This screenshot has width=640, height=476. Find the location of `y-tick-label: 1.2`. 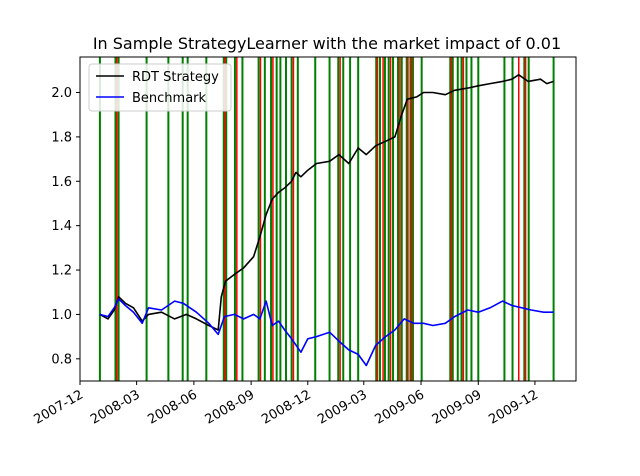

y-tick-label: 1.2 is located at coordinates (61, 271).